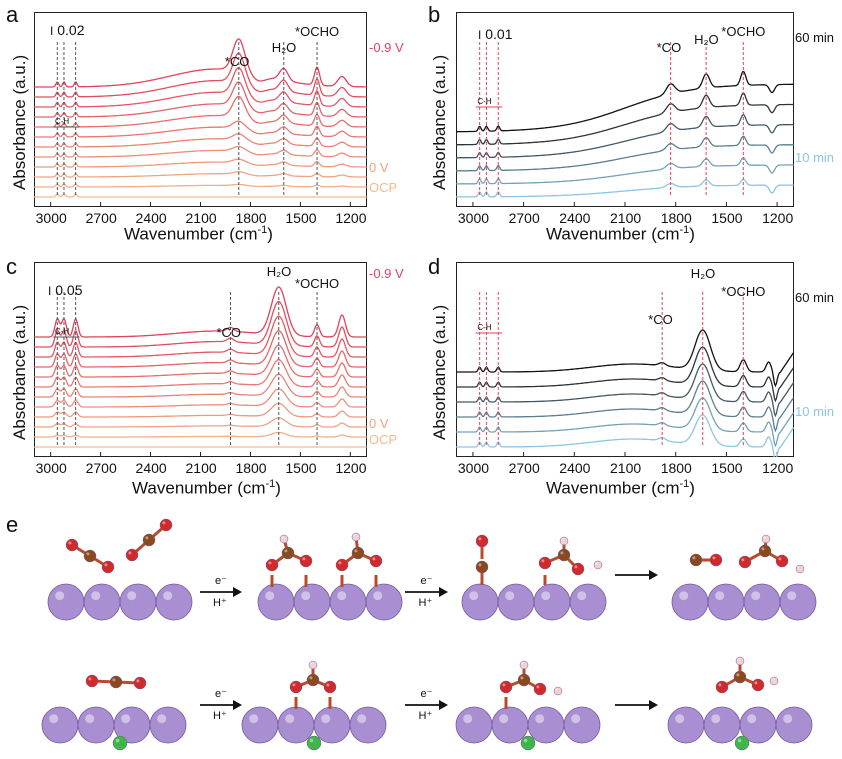 Image resolution: width=842 pixels, height=759 pixels. I want to click on ylabel-b: Absorbance (a.u.), so click(439, 122).